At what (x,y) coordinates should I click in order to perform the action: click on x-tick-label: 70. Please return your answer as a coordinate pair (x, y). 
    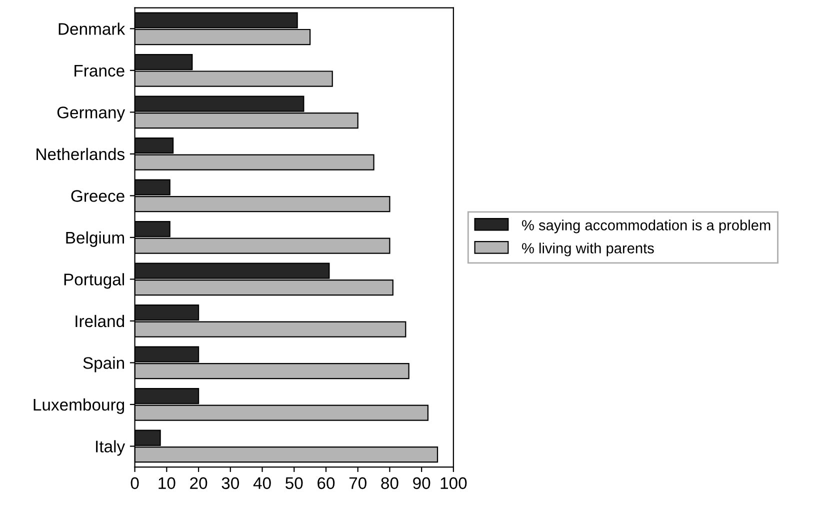
    Looking at the image, I should click on (357, 483).